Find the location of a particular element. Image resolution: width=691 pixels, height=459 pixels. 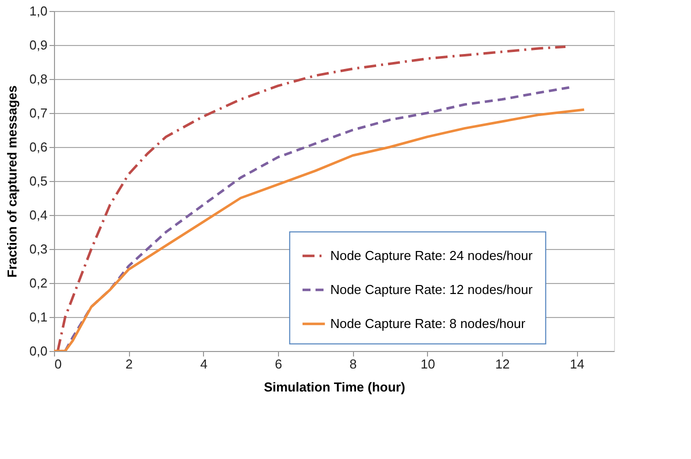

y-tick-label: 0,4 is located at coordinates (38, 215).